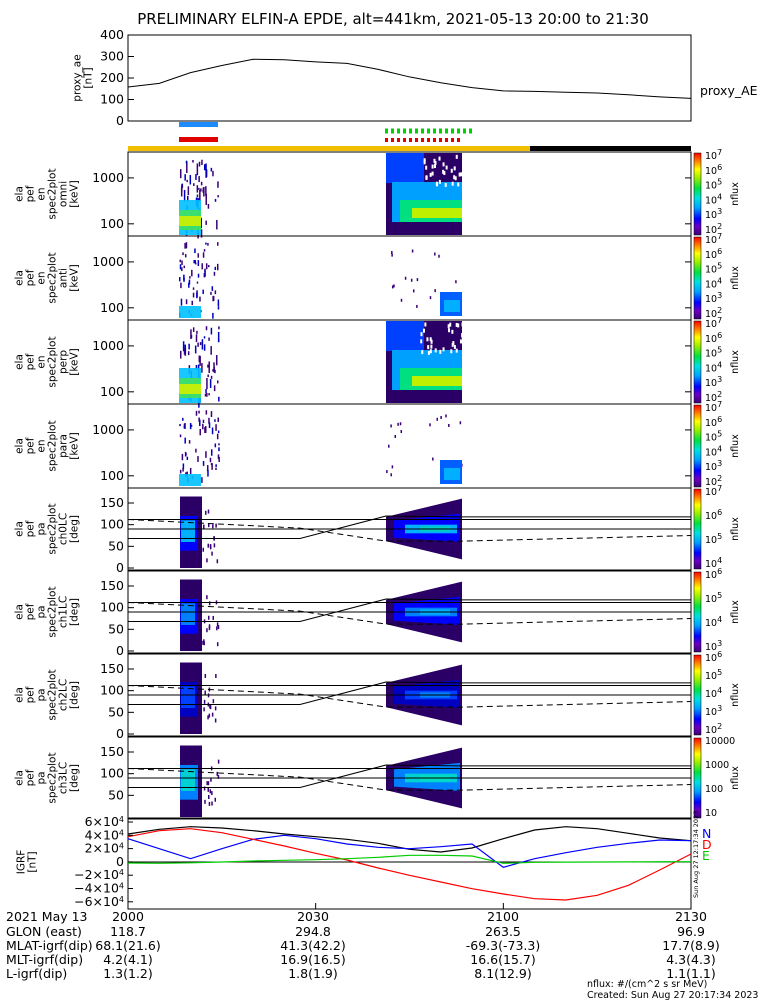 This screenshot has width=775, height=1000. What do you see at coordinates (312, 945) in the screenshot?
I see `footer-value: 41.3(42.2)` at bounding box center [312, 945].